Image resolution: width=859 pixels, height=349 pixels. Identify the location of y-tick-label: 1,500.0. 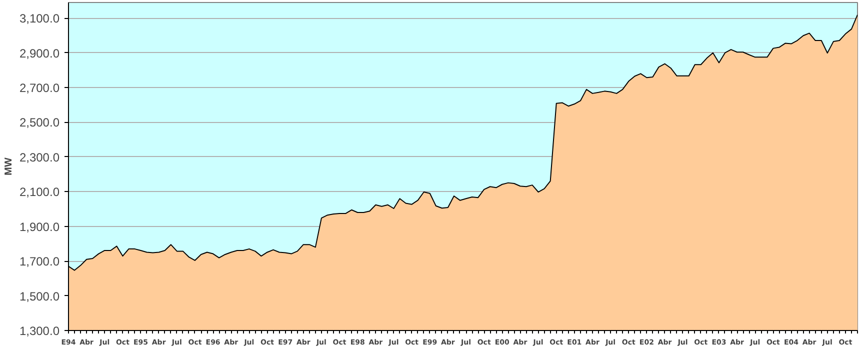
(39, 296).